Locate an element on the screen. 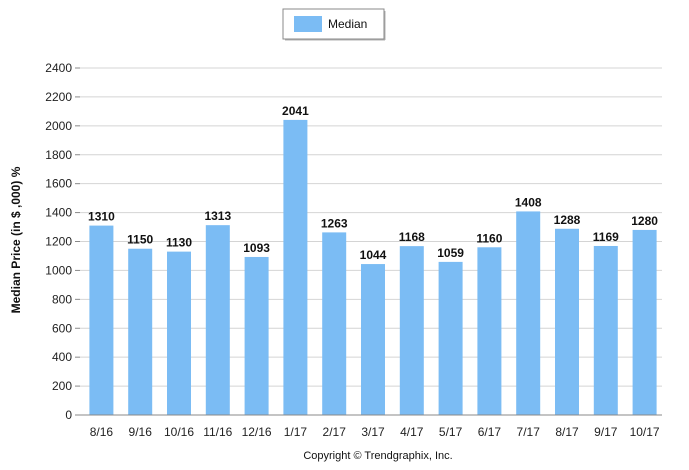  x-tick-label-10-17: 10/17 is located at coordinates (645, 432).